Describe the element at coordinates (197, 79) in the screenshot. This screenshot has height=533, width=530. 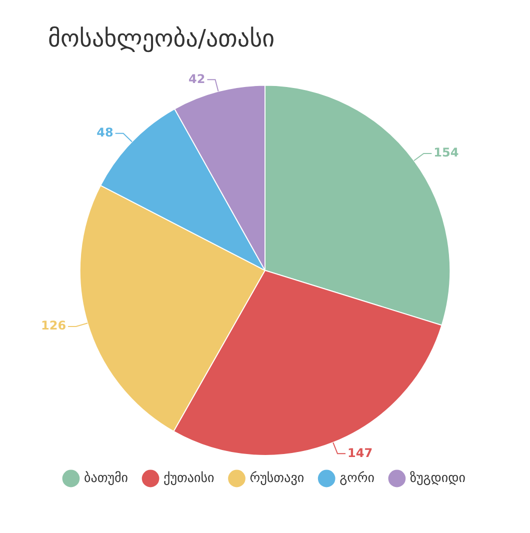
I see `data-label: 42` at that location.